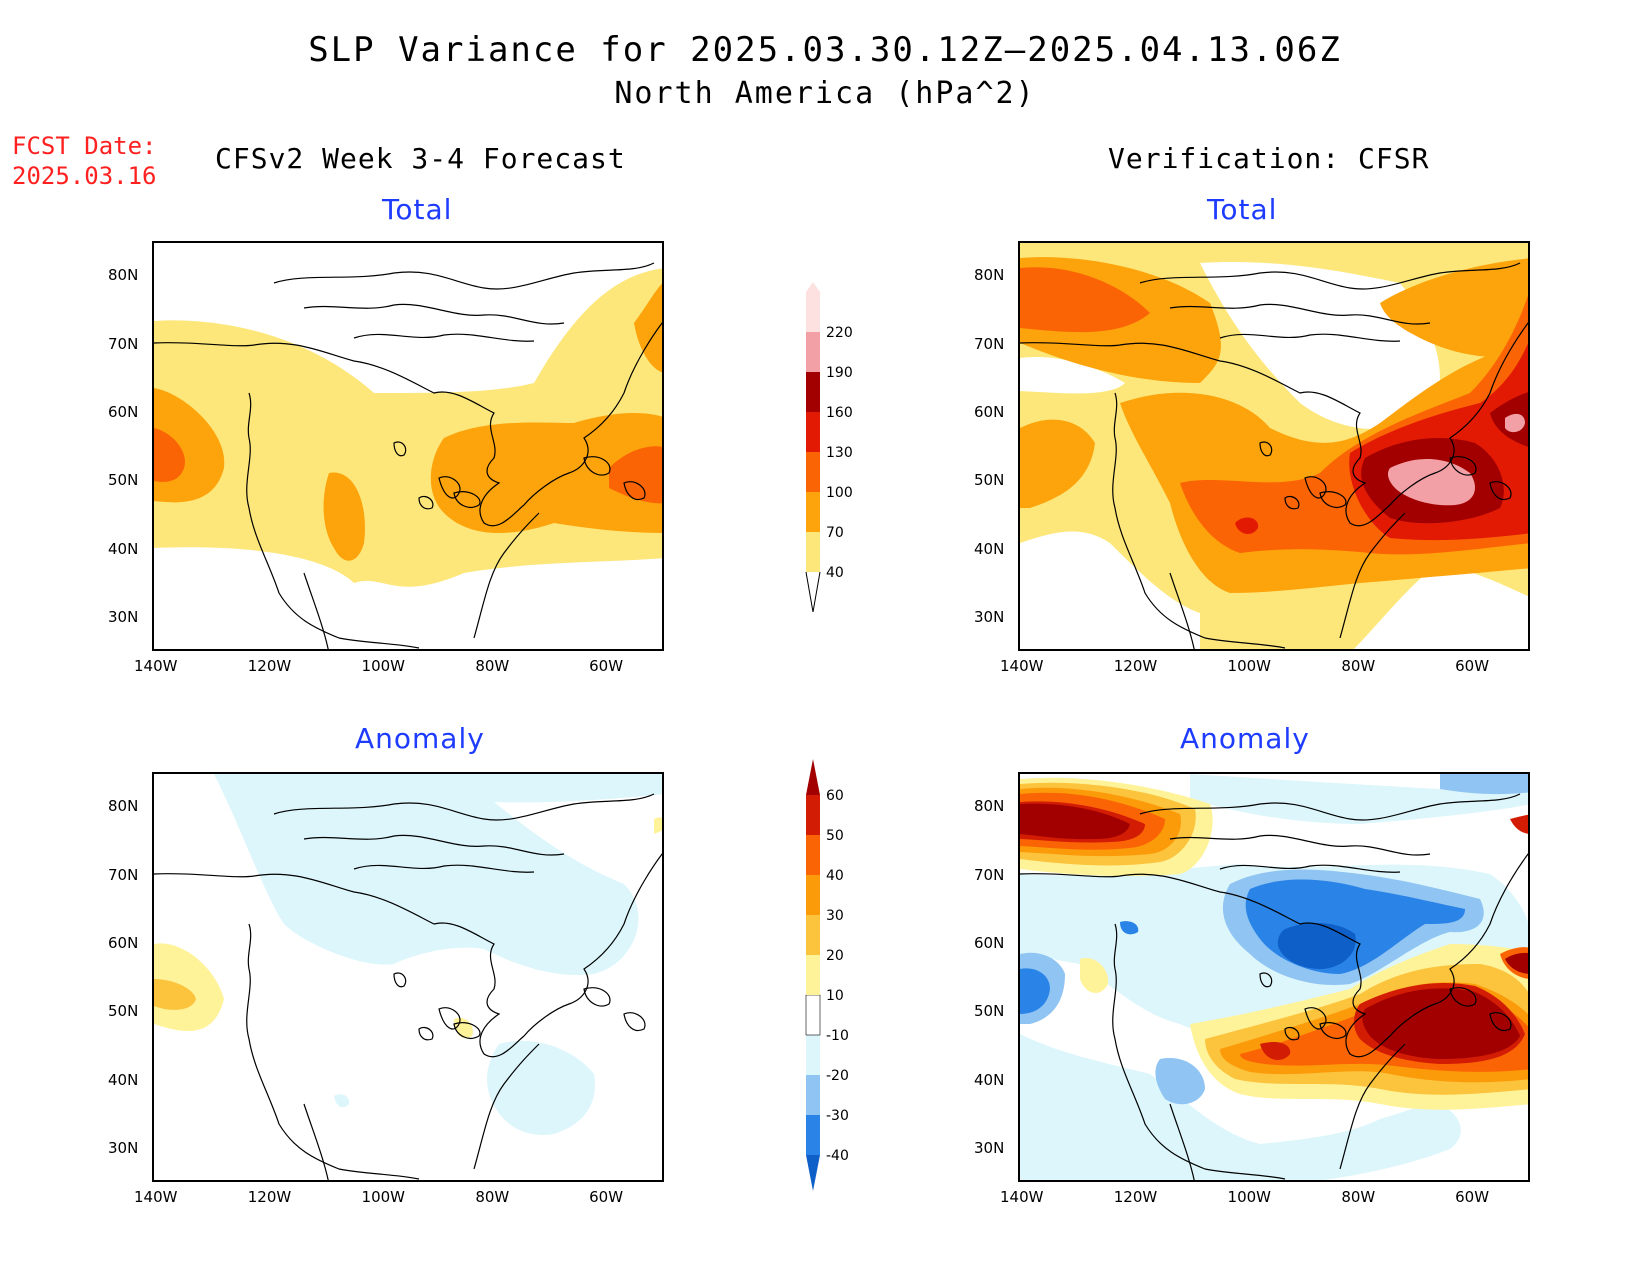 This screenshot has height=1275, width=1650. I want to click on forecast-total-map, so click(408, 446).